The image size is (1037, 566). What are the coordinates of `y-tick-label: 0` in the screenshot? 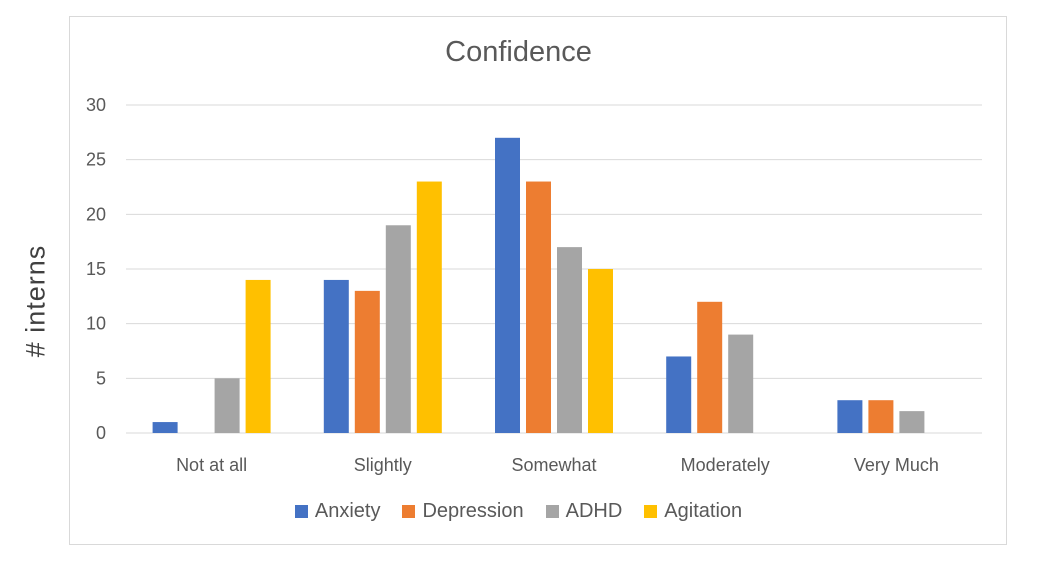 It's located at (101, 433).